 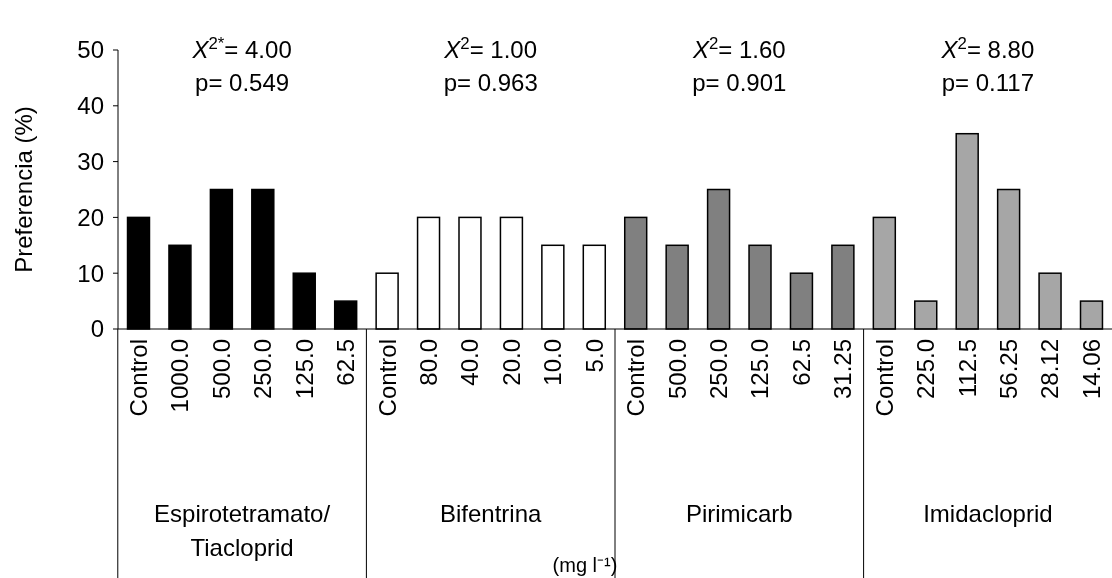 I want to click on x-tick-label: 80.0, so click(x=428, y=362).